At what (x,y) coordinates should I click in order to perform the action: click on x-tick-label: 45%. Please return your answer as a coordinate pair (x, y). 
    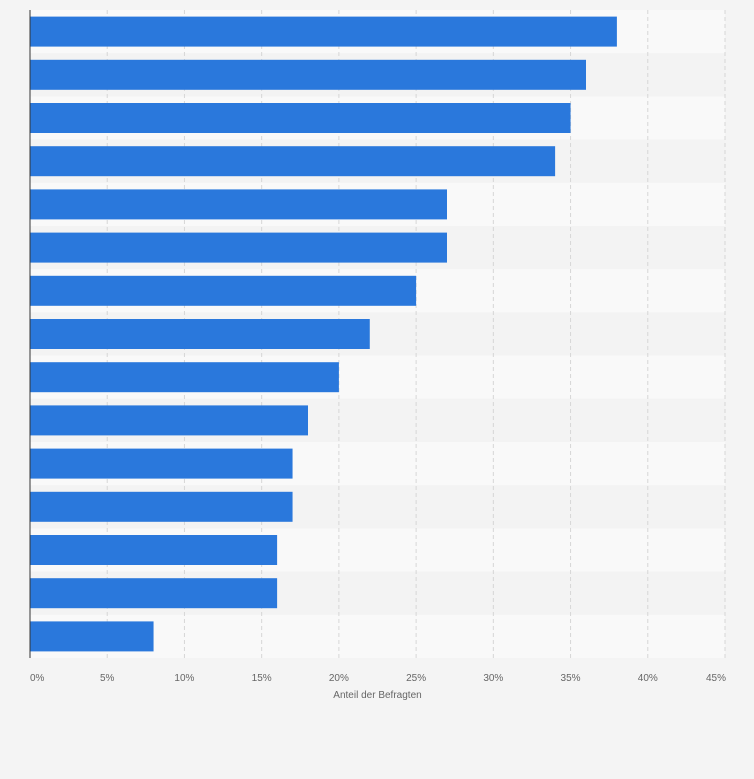
    Looking at the image, I should click on (716, 678).